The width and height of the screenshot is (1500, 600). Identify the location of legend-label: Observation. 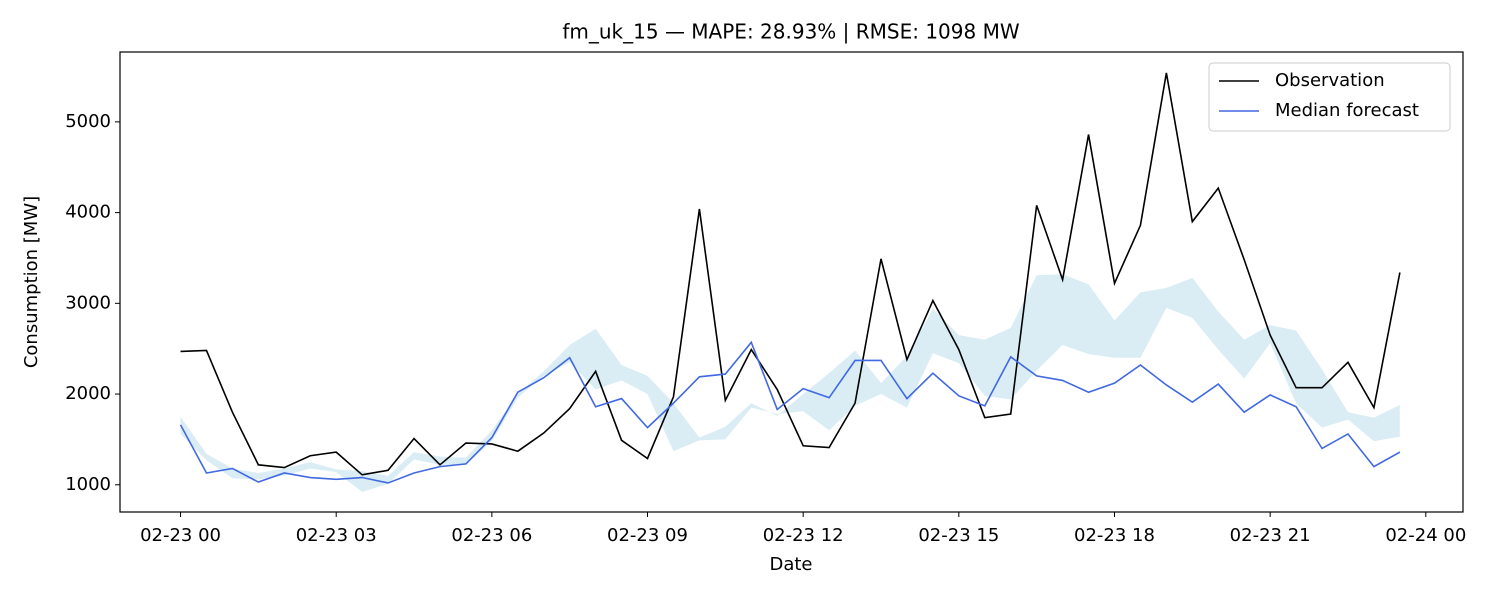
(1330, 80).